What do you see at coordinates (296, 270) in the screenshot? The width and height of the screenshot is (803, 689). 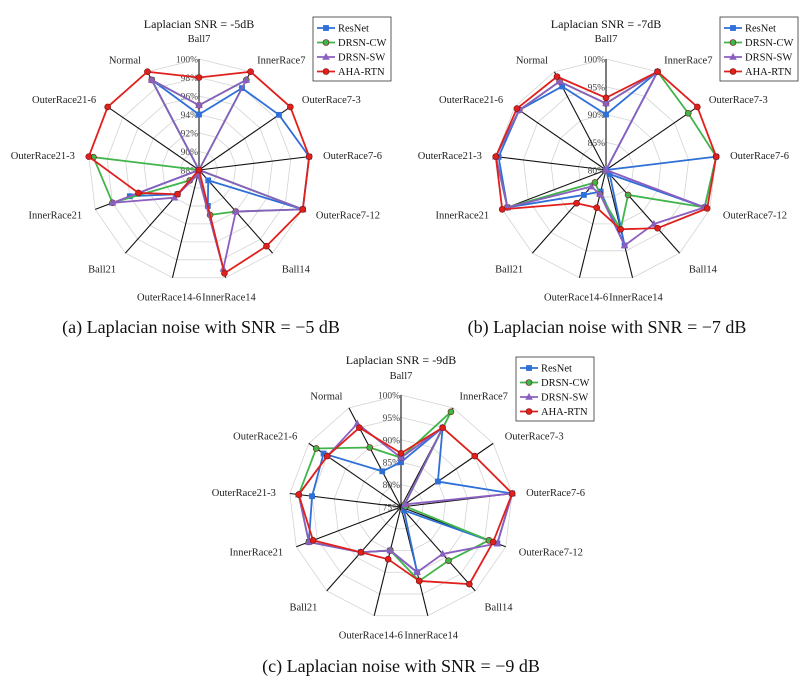 I see `category-label-ball14: Ball14` at bounding box center [296, 270].